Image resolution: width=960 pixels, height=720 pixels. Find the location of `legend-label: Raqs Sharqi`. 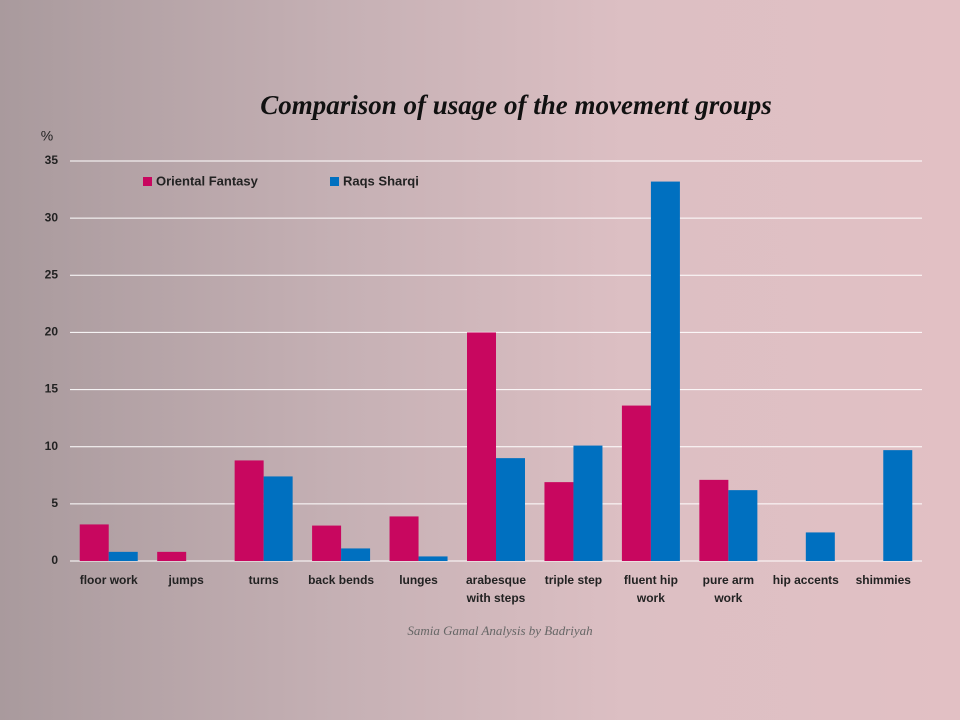

legend-label: Raqs Sharqi is located at coordinates (381, 180).